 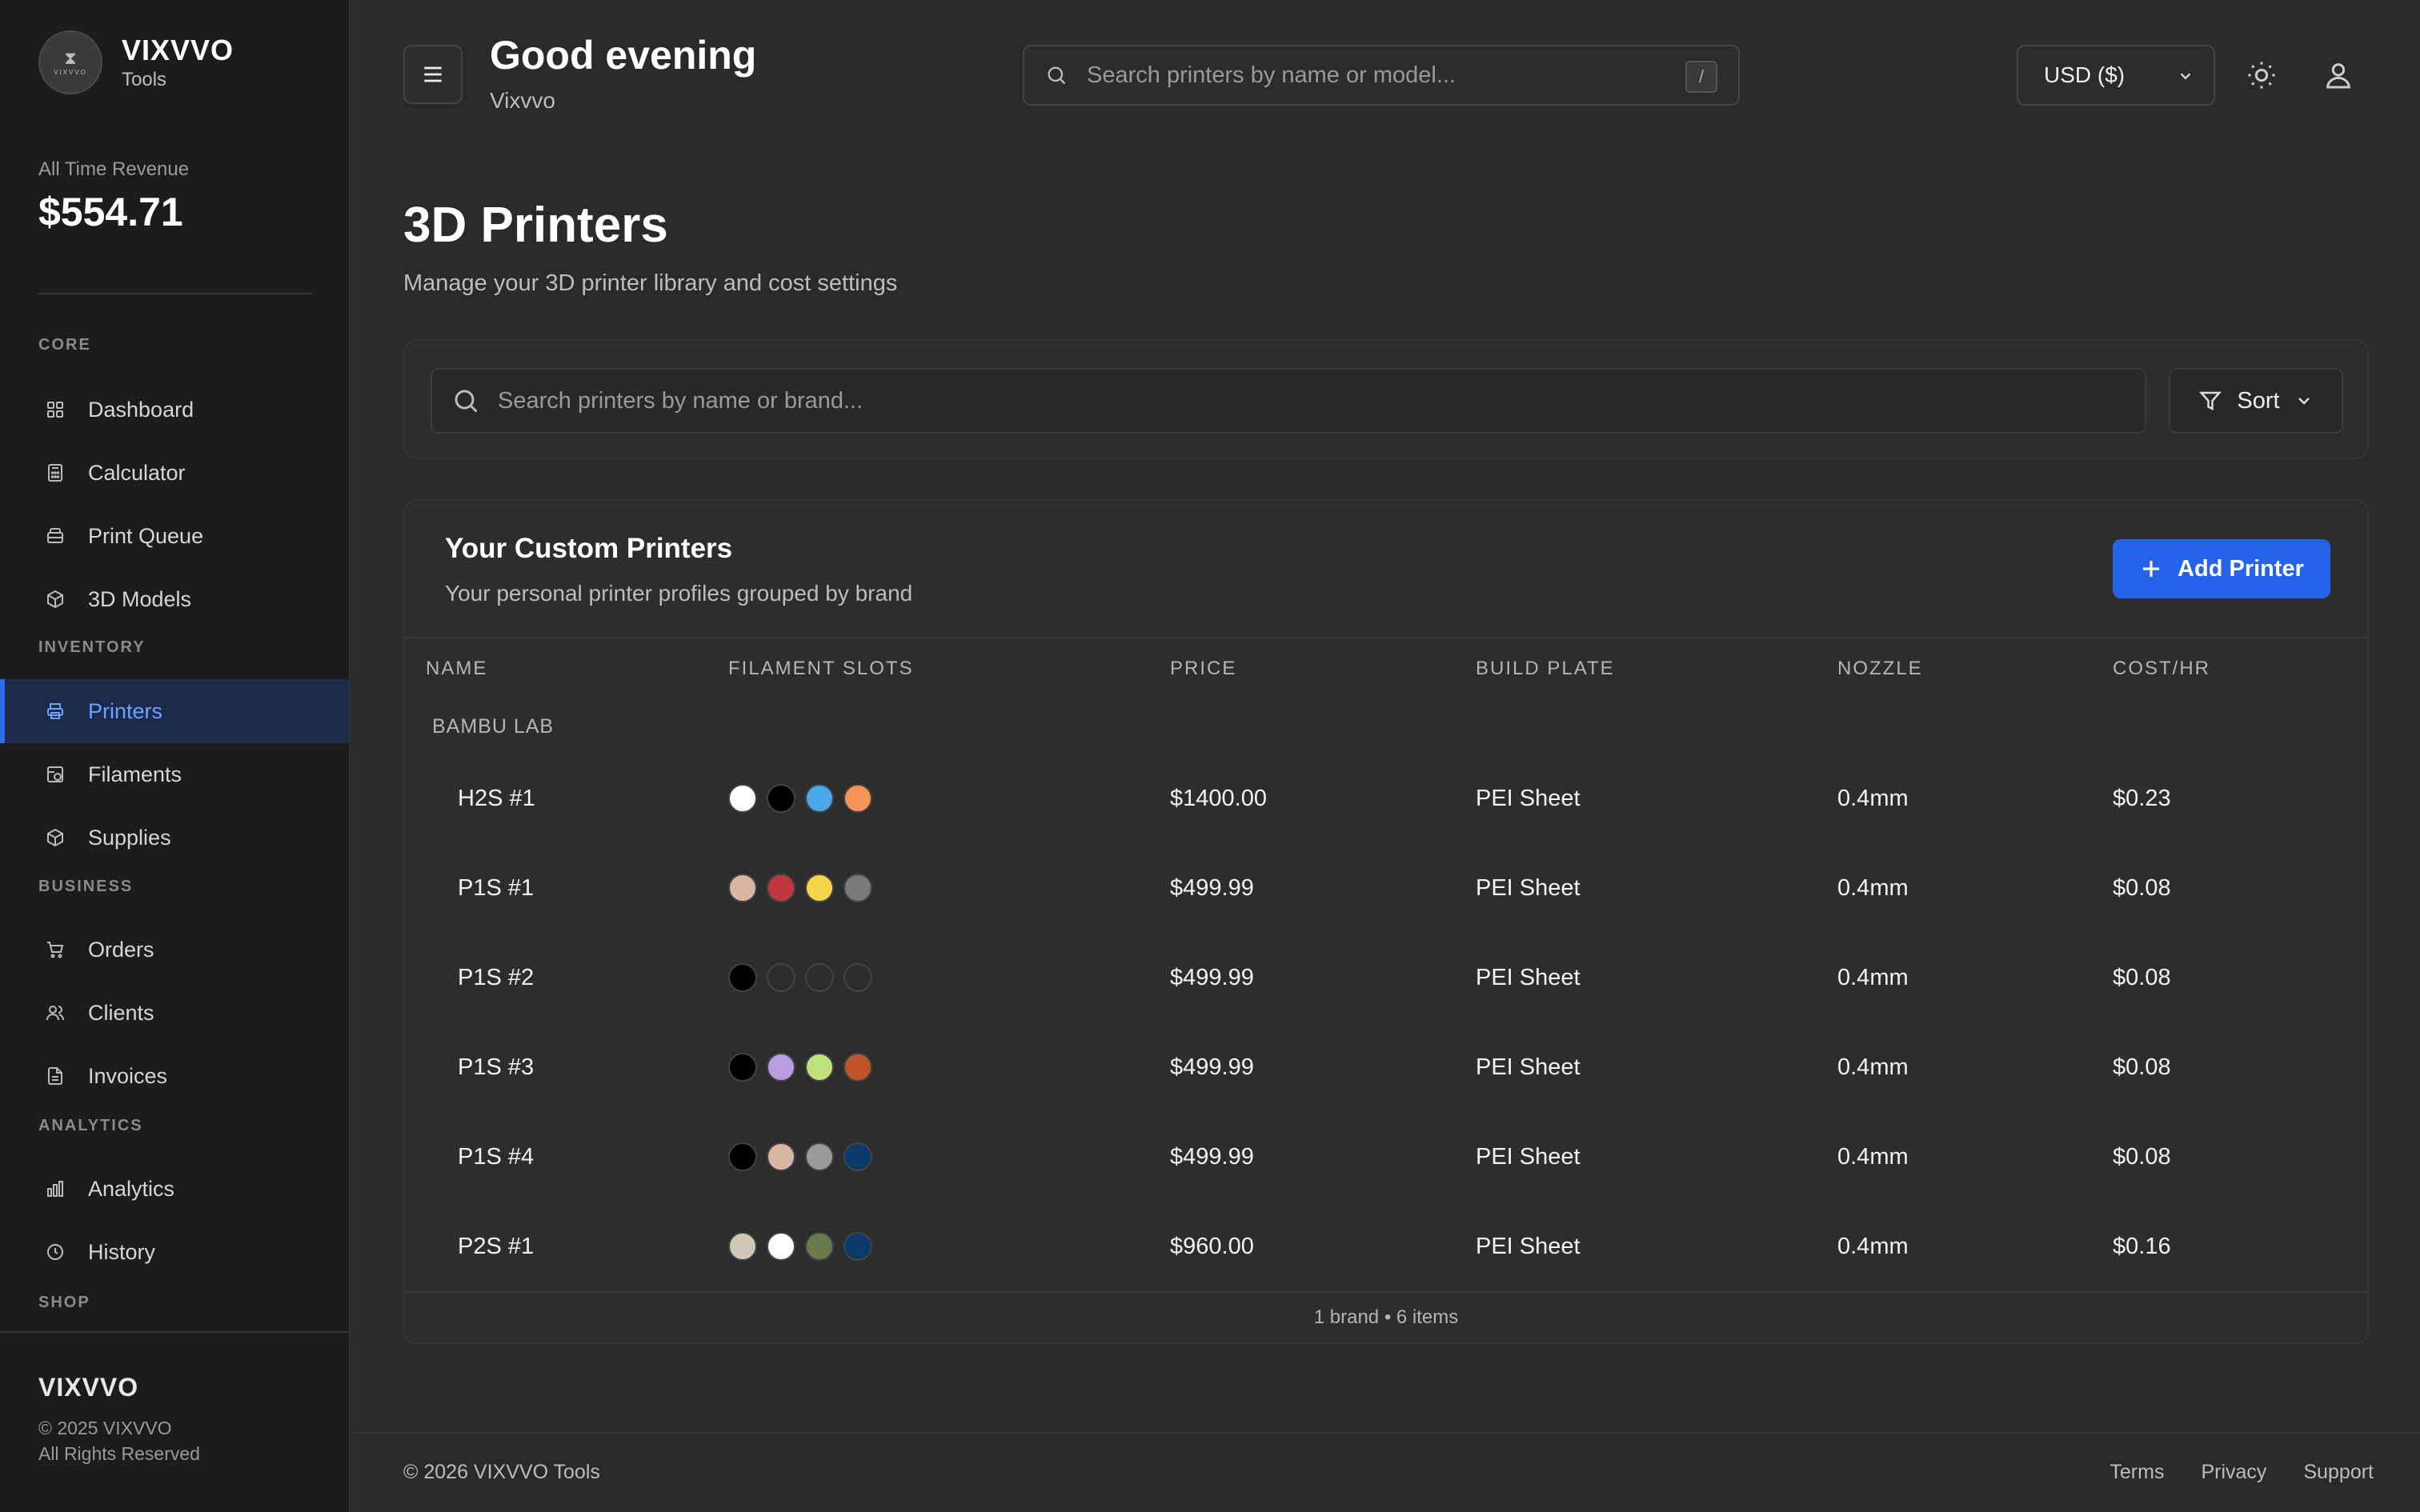 I want to click on theme-toggle-button, so click(x=2262, y=75).